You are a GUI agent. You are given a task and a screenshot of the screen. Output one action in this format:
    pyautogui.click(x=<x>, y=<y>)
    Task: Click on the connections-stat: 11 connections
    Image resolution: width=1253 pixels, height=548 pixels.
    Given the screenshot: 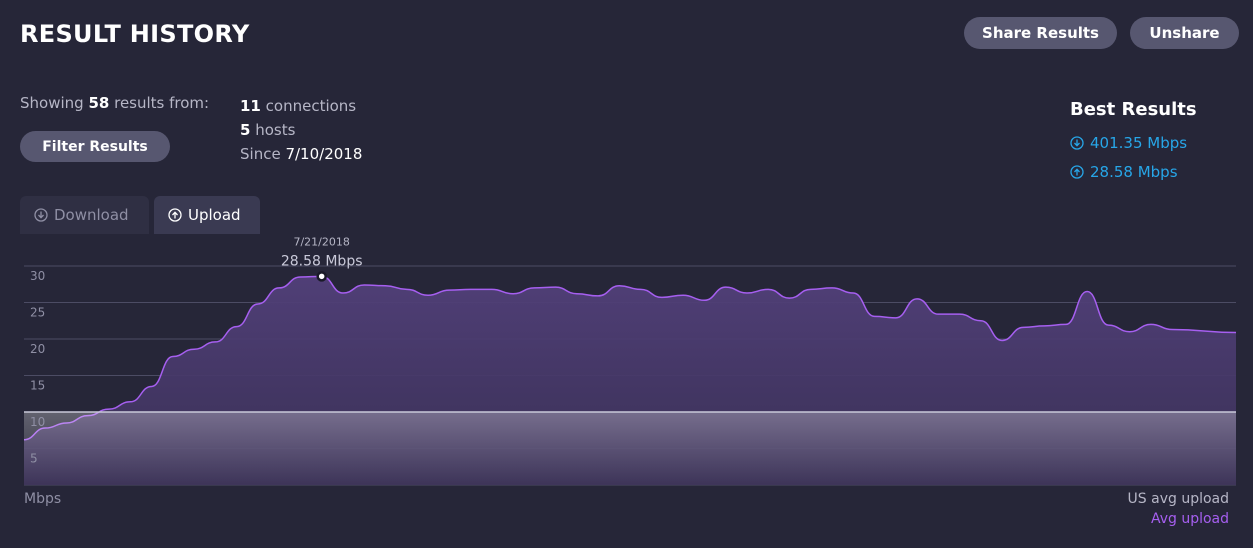 What is the action you would take?
    pyautogui.click(x=301, y=106)
    